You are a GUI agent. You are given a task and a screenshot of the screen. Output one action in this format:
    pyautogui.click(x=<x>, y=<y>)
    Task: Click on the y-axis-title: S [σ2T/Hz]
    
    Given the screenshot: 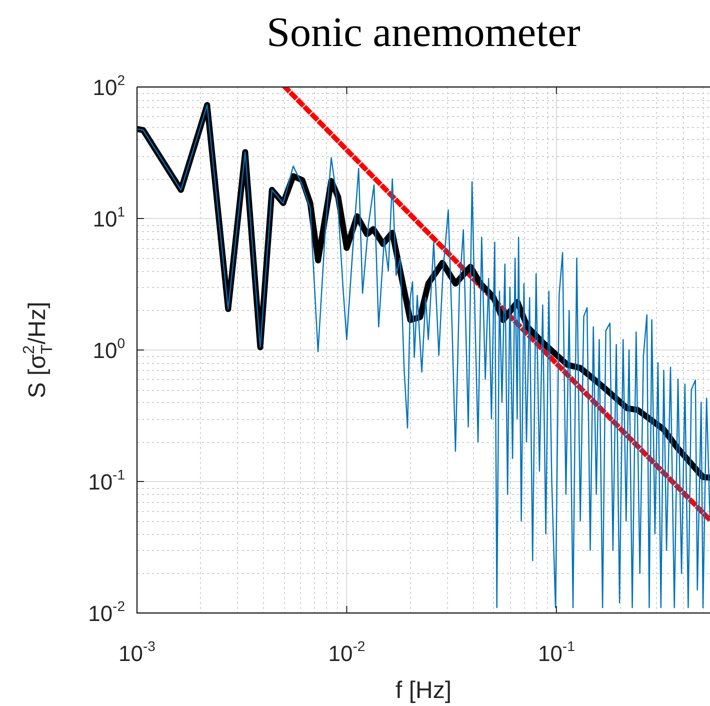 What is the action you would take?
    pyautogui.click(x=38, y=350)
    